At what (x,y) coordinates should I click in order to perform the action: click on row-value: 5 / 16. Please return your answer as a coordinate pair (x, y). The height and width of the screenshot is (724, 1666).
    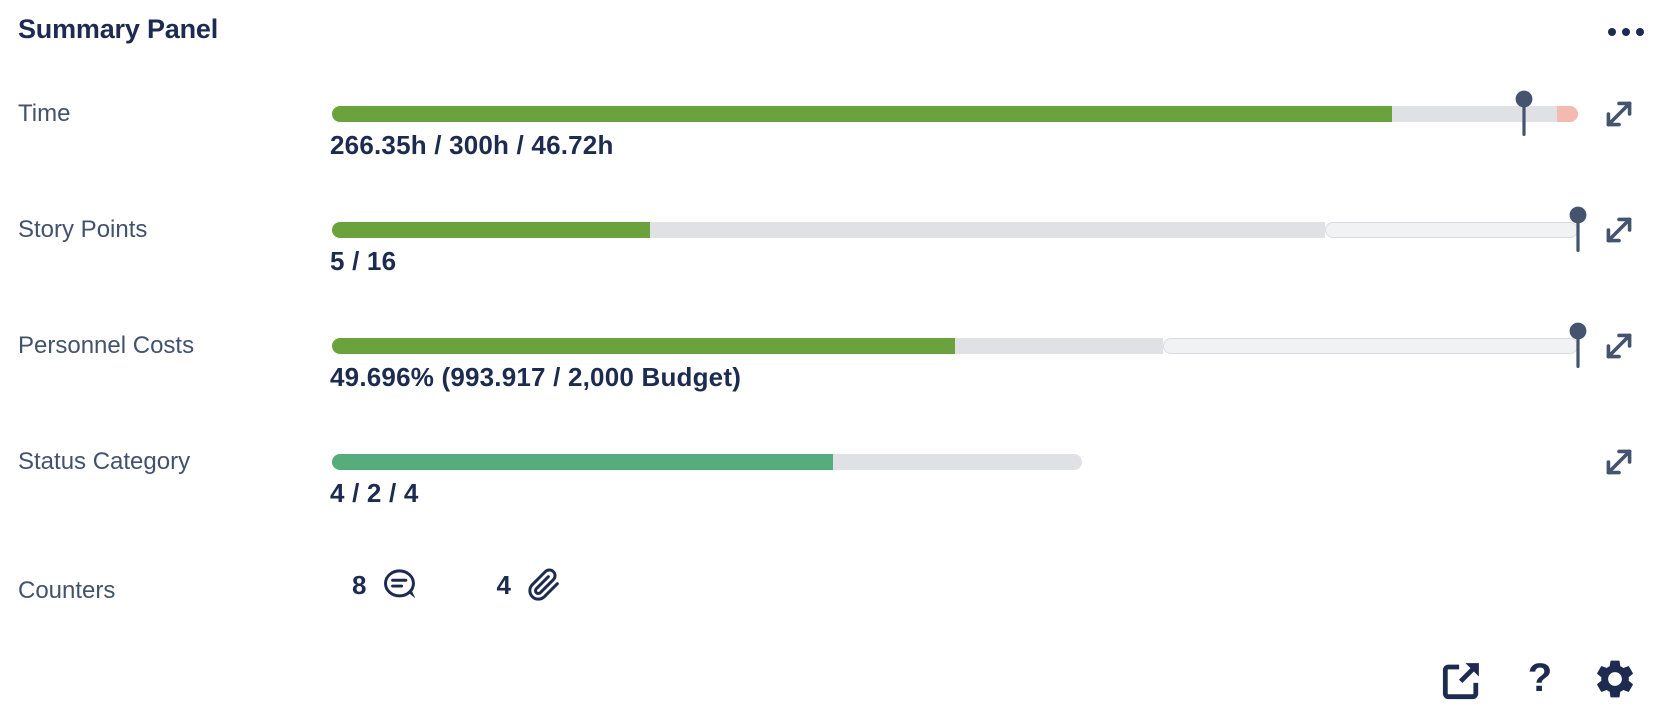
    Looking at the image, I should click on (363, 261).